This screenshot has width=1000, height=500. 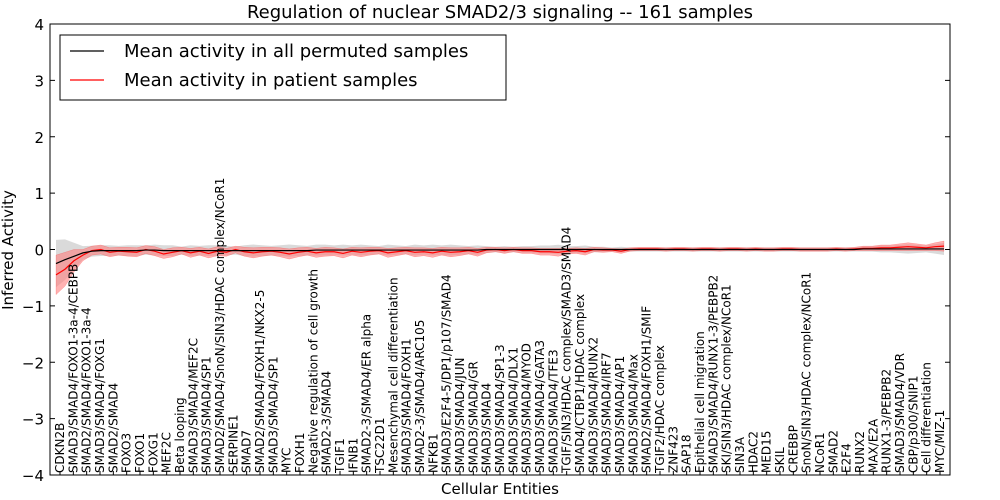 I want to click on x-tick-label: SMAD3/SMAD4/MEF2C, so click(x=193, y=405).